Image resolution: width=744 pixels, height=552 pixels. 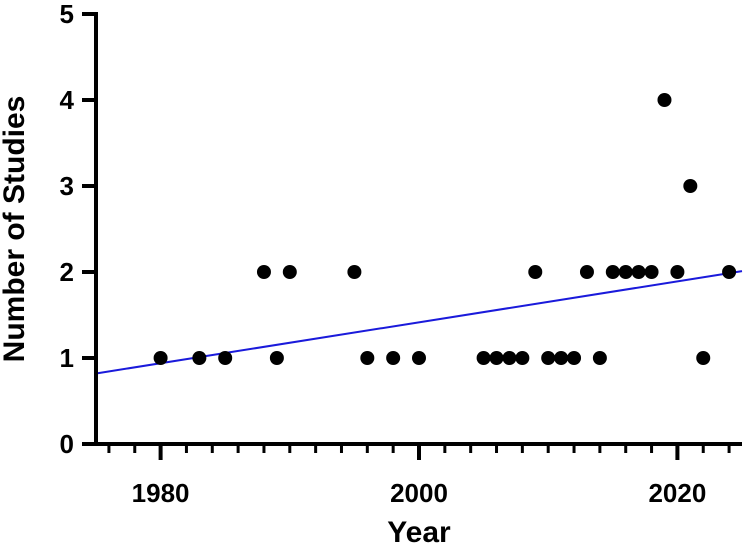 I want to click on x-tick-labels: 1980 2000 2020, so click(x=419, y=493).